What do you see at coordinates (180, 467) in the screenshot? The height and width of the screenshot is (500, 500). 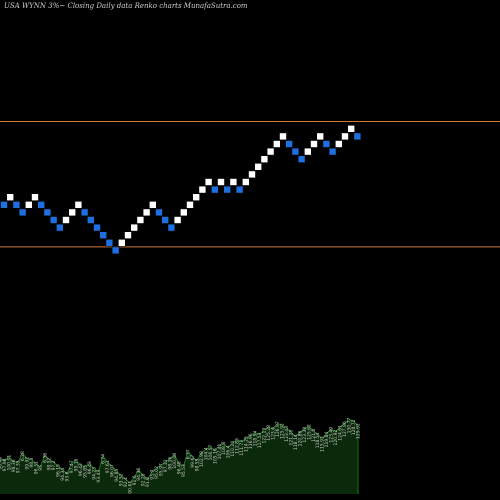 I see `volume-label: 96.48` at bounding box center [180, 467].